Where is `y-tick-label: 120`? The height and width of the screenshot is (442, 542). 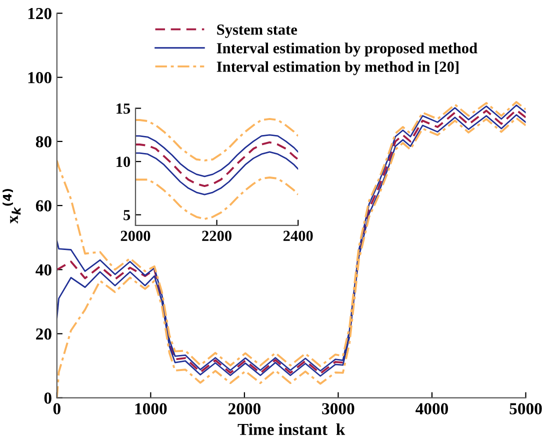 y-tick-label: 120 is located at coordinates (40, 14).